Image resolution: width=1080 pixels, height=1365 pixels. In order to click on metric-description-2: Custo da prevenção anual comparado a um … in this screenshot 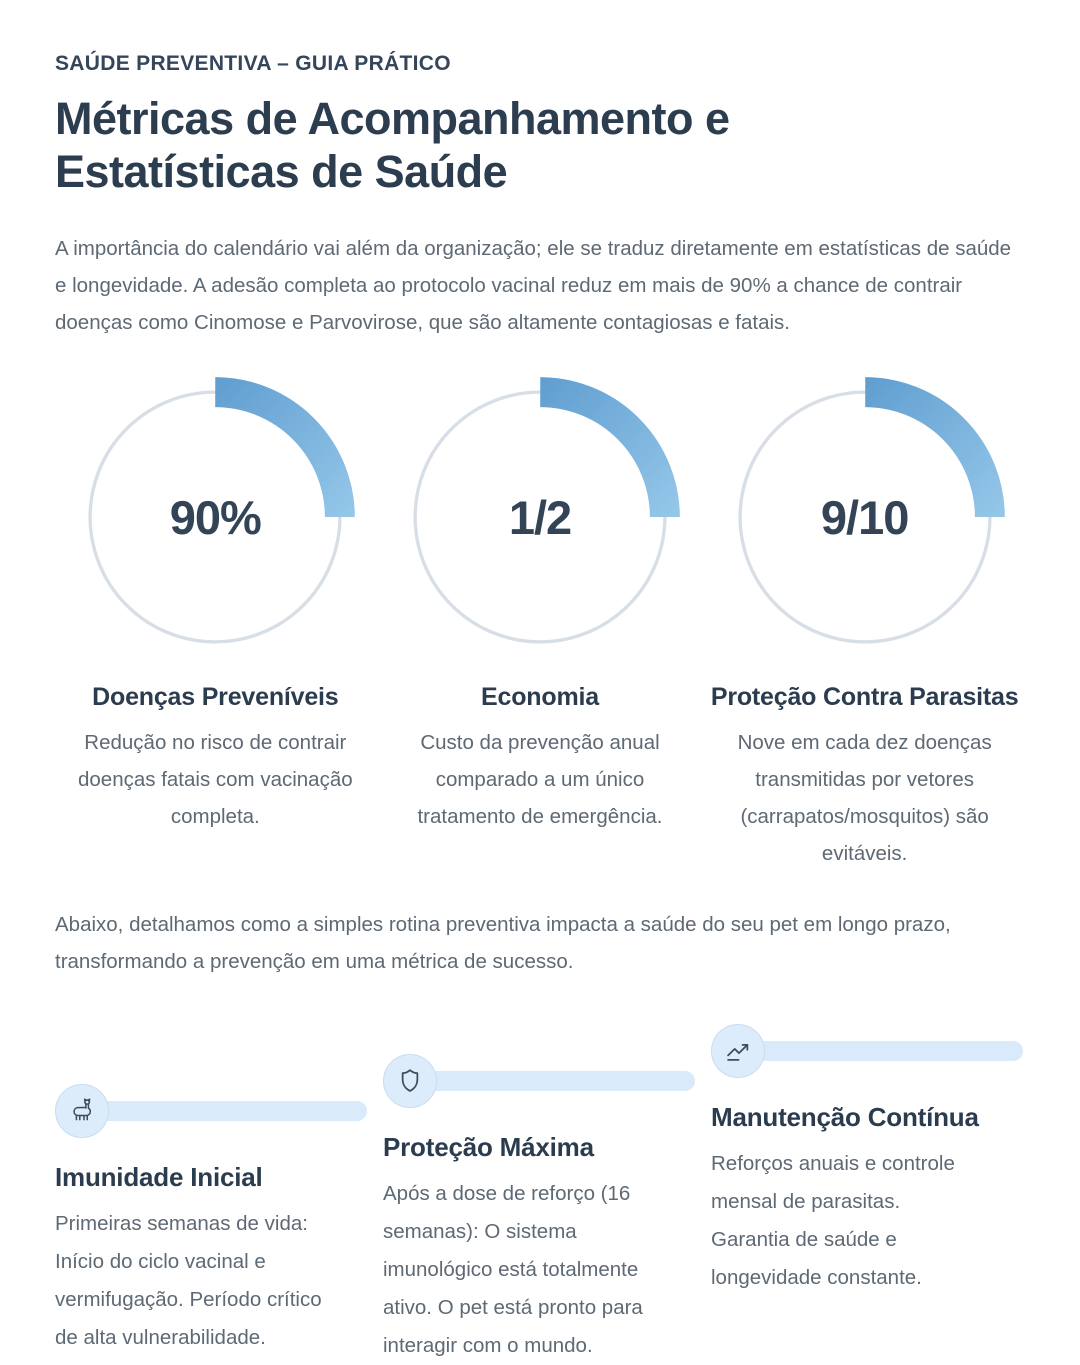, I will do `click(540, 779)`.